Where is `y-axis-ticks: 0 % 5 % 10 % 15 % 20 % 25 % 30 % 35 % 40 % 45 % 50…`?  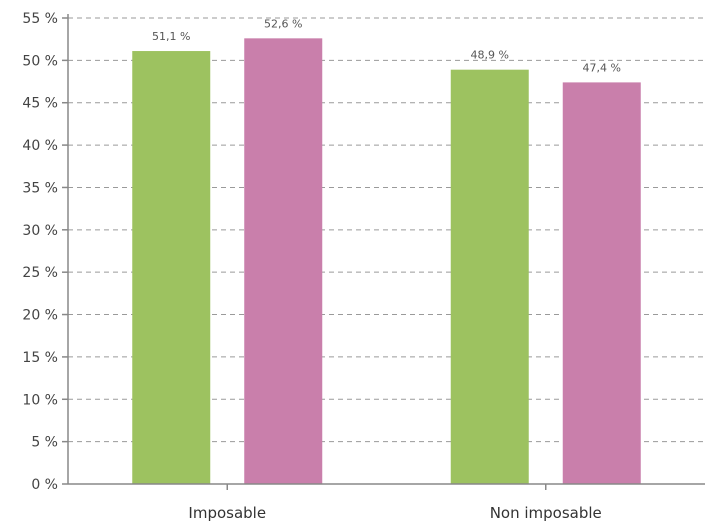
y-axis-ticks: 0 % 5 % 10 % 15 % 20 % 25 % 30 % 35 % 40 % 45 % 50… is located at coordinates (45, 252).